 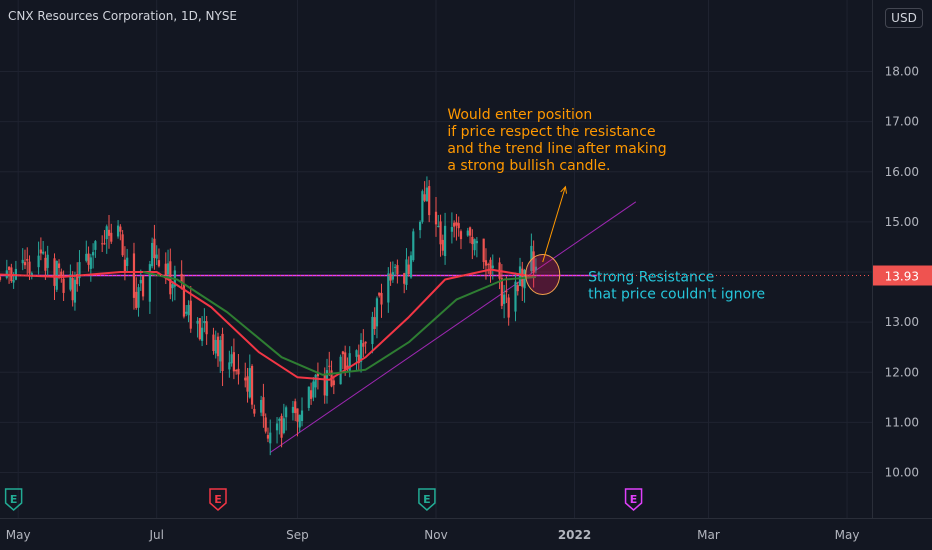 I want to click on note-blue-line: Strong Resistance, so click(x=651, y=278).